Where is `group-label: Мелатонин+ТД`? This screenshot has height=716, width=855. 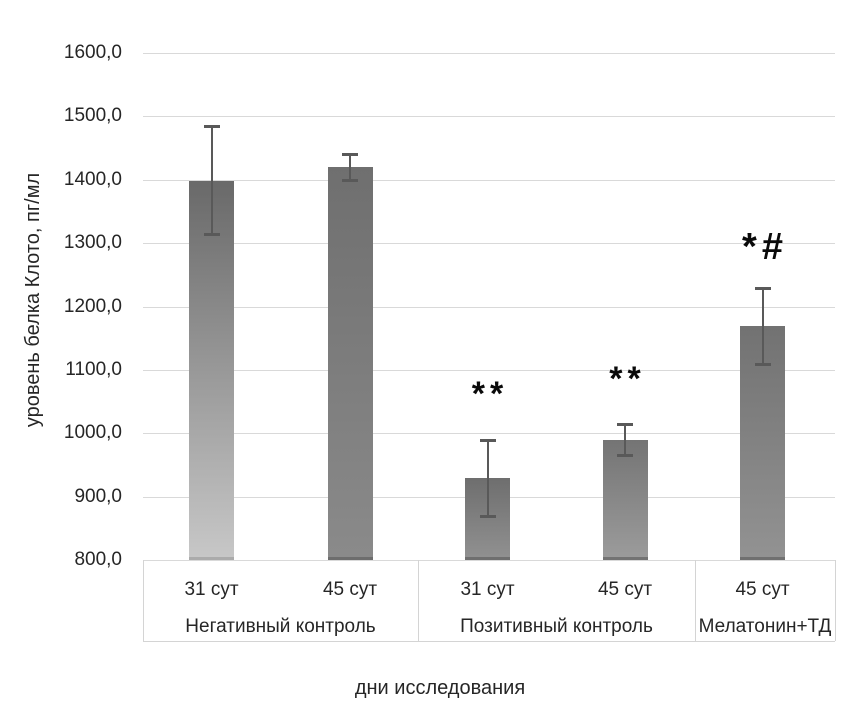 group-label: Мелатонин+ТД is located at coordinates (765, 626).